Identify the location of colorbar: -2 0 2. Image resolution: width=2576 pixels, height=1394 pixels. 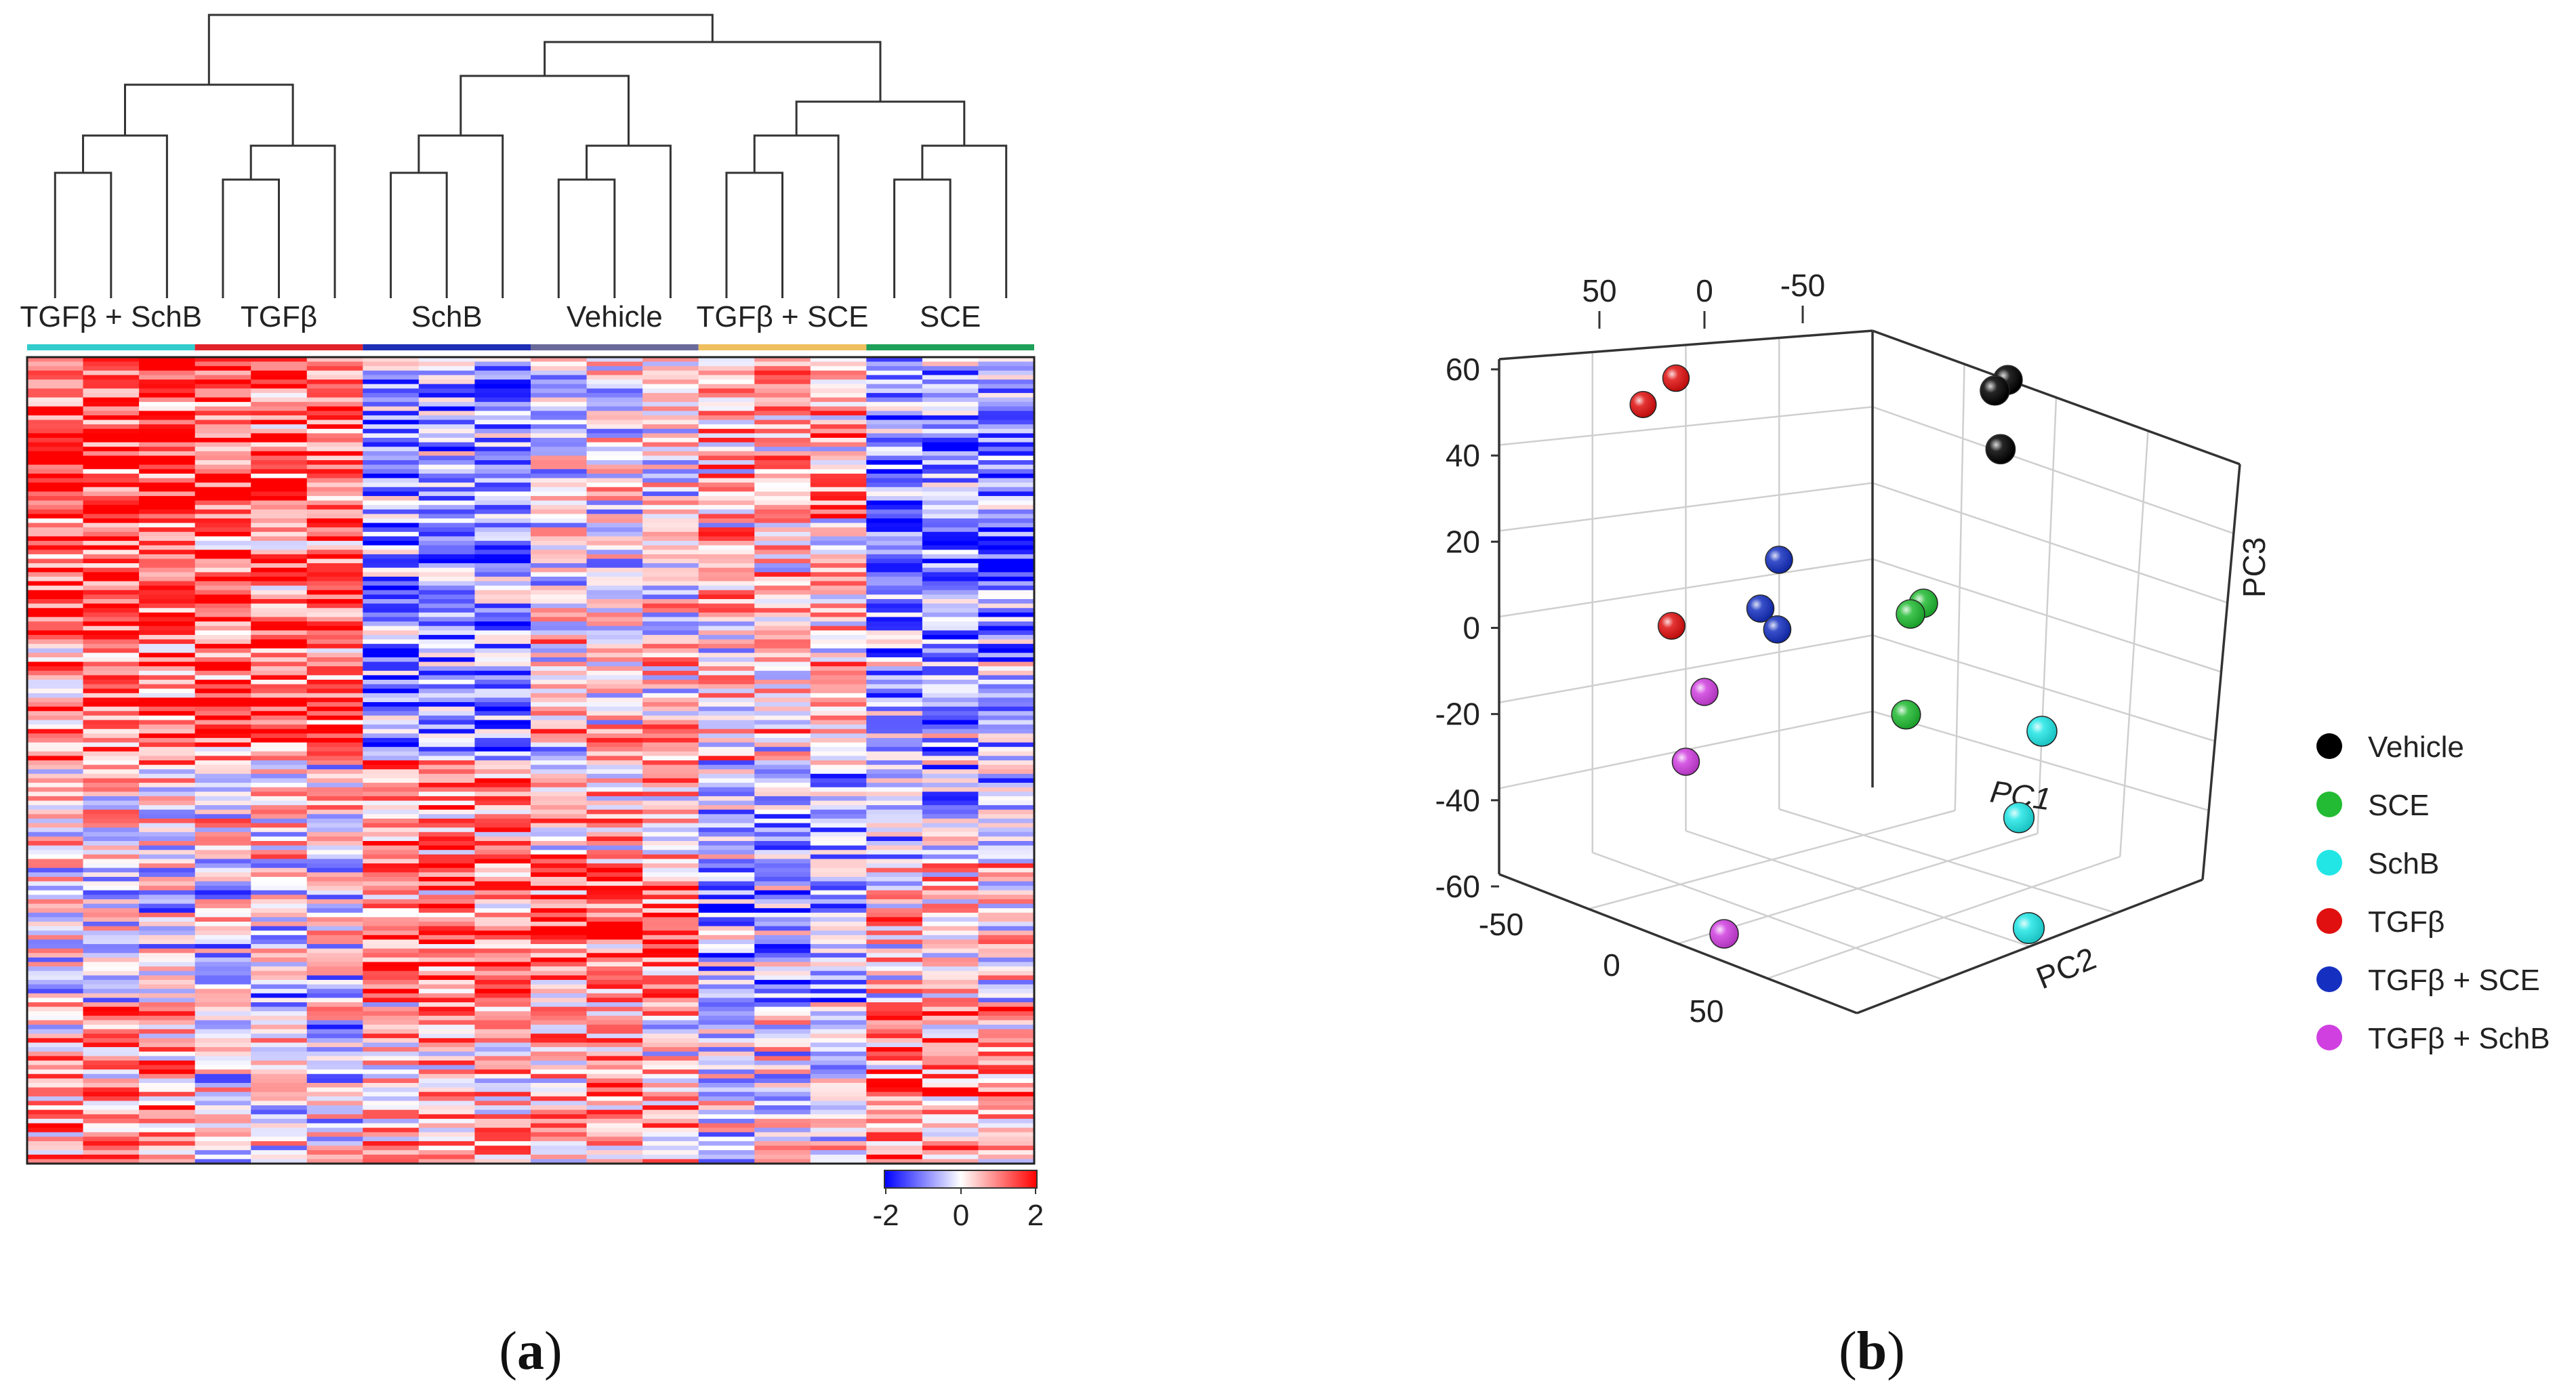
(958, 1201).